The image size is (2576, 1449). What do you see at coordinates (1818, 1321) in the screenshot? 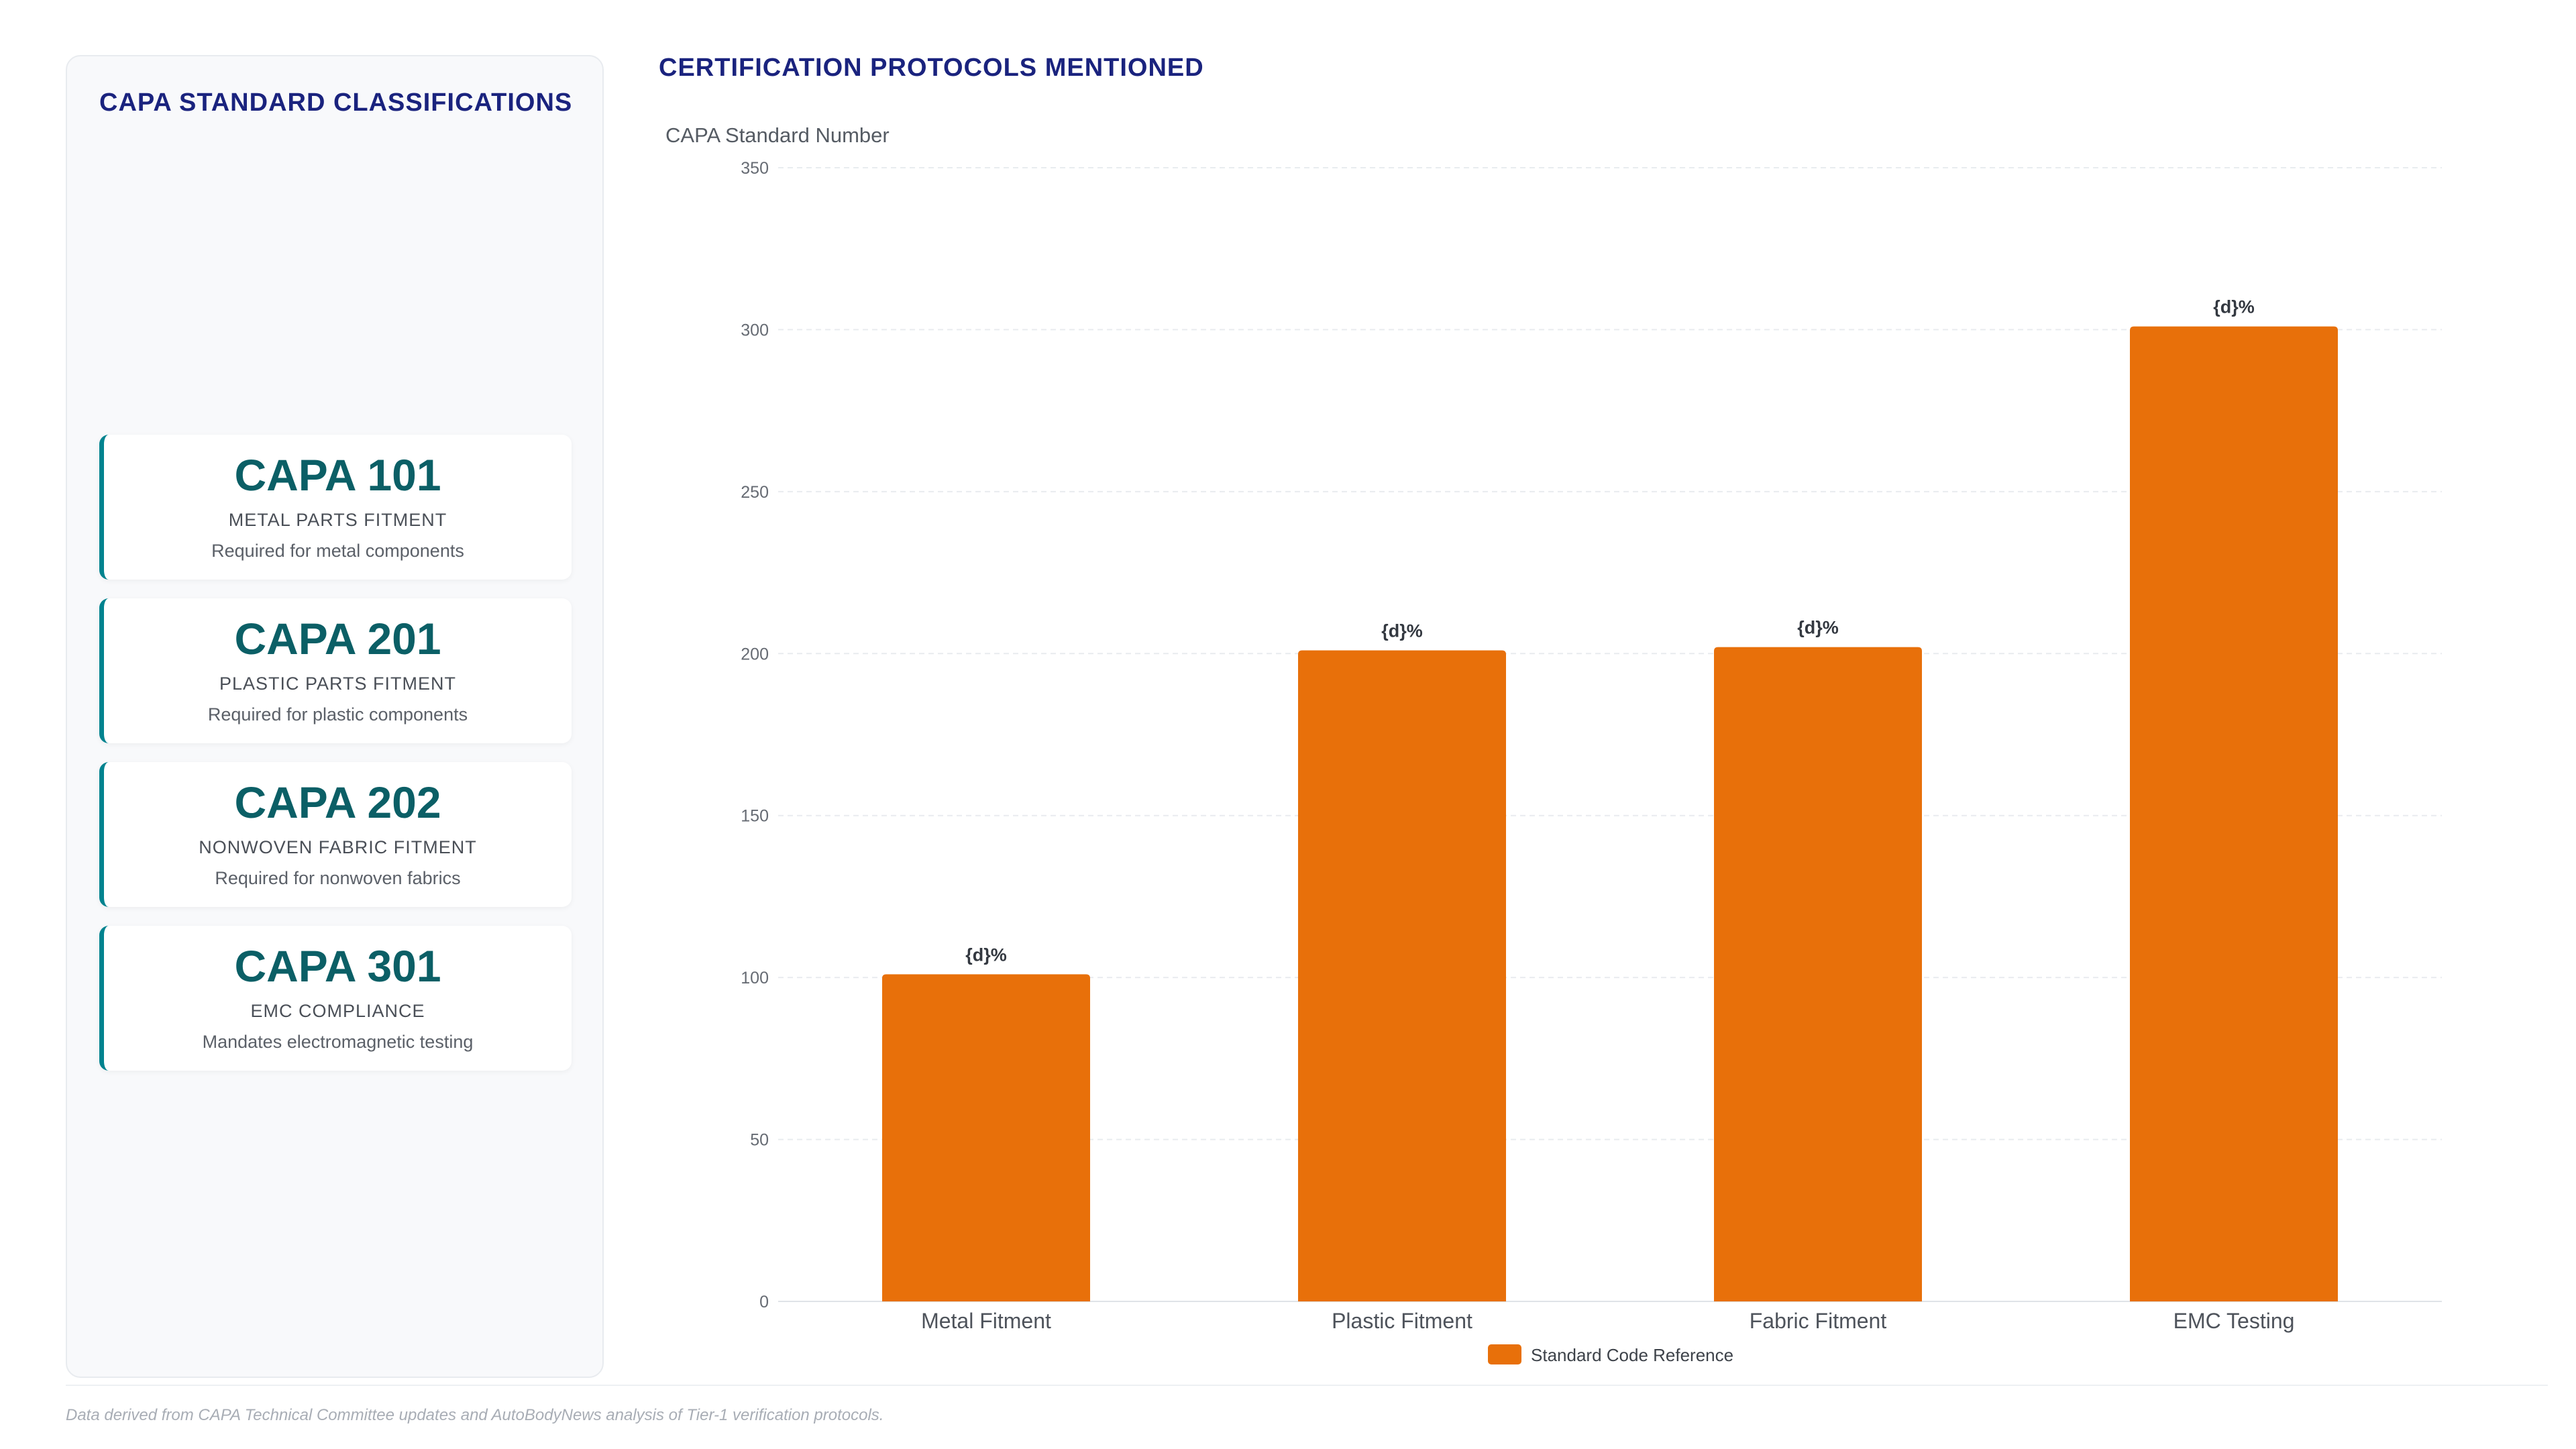
I see `x-tick-label: Fabric Fitment` at bounding box center [1818, 1321].